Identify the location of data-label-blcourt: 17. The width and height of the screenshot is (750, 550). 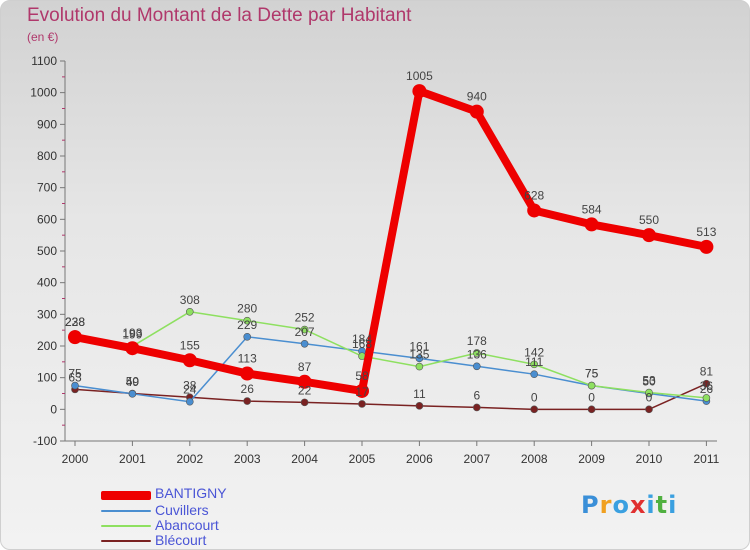
(362, 392).